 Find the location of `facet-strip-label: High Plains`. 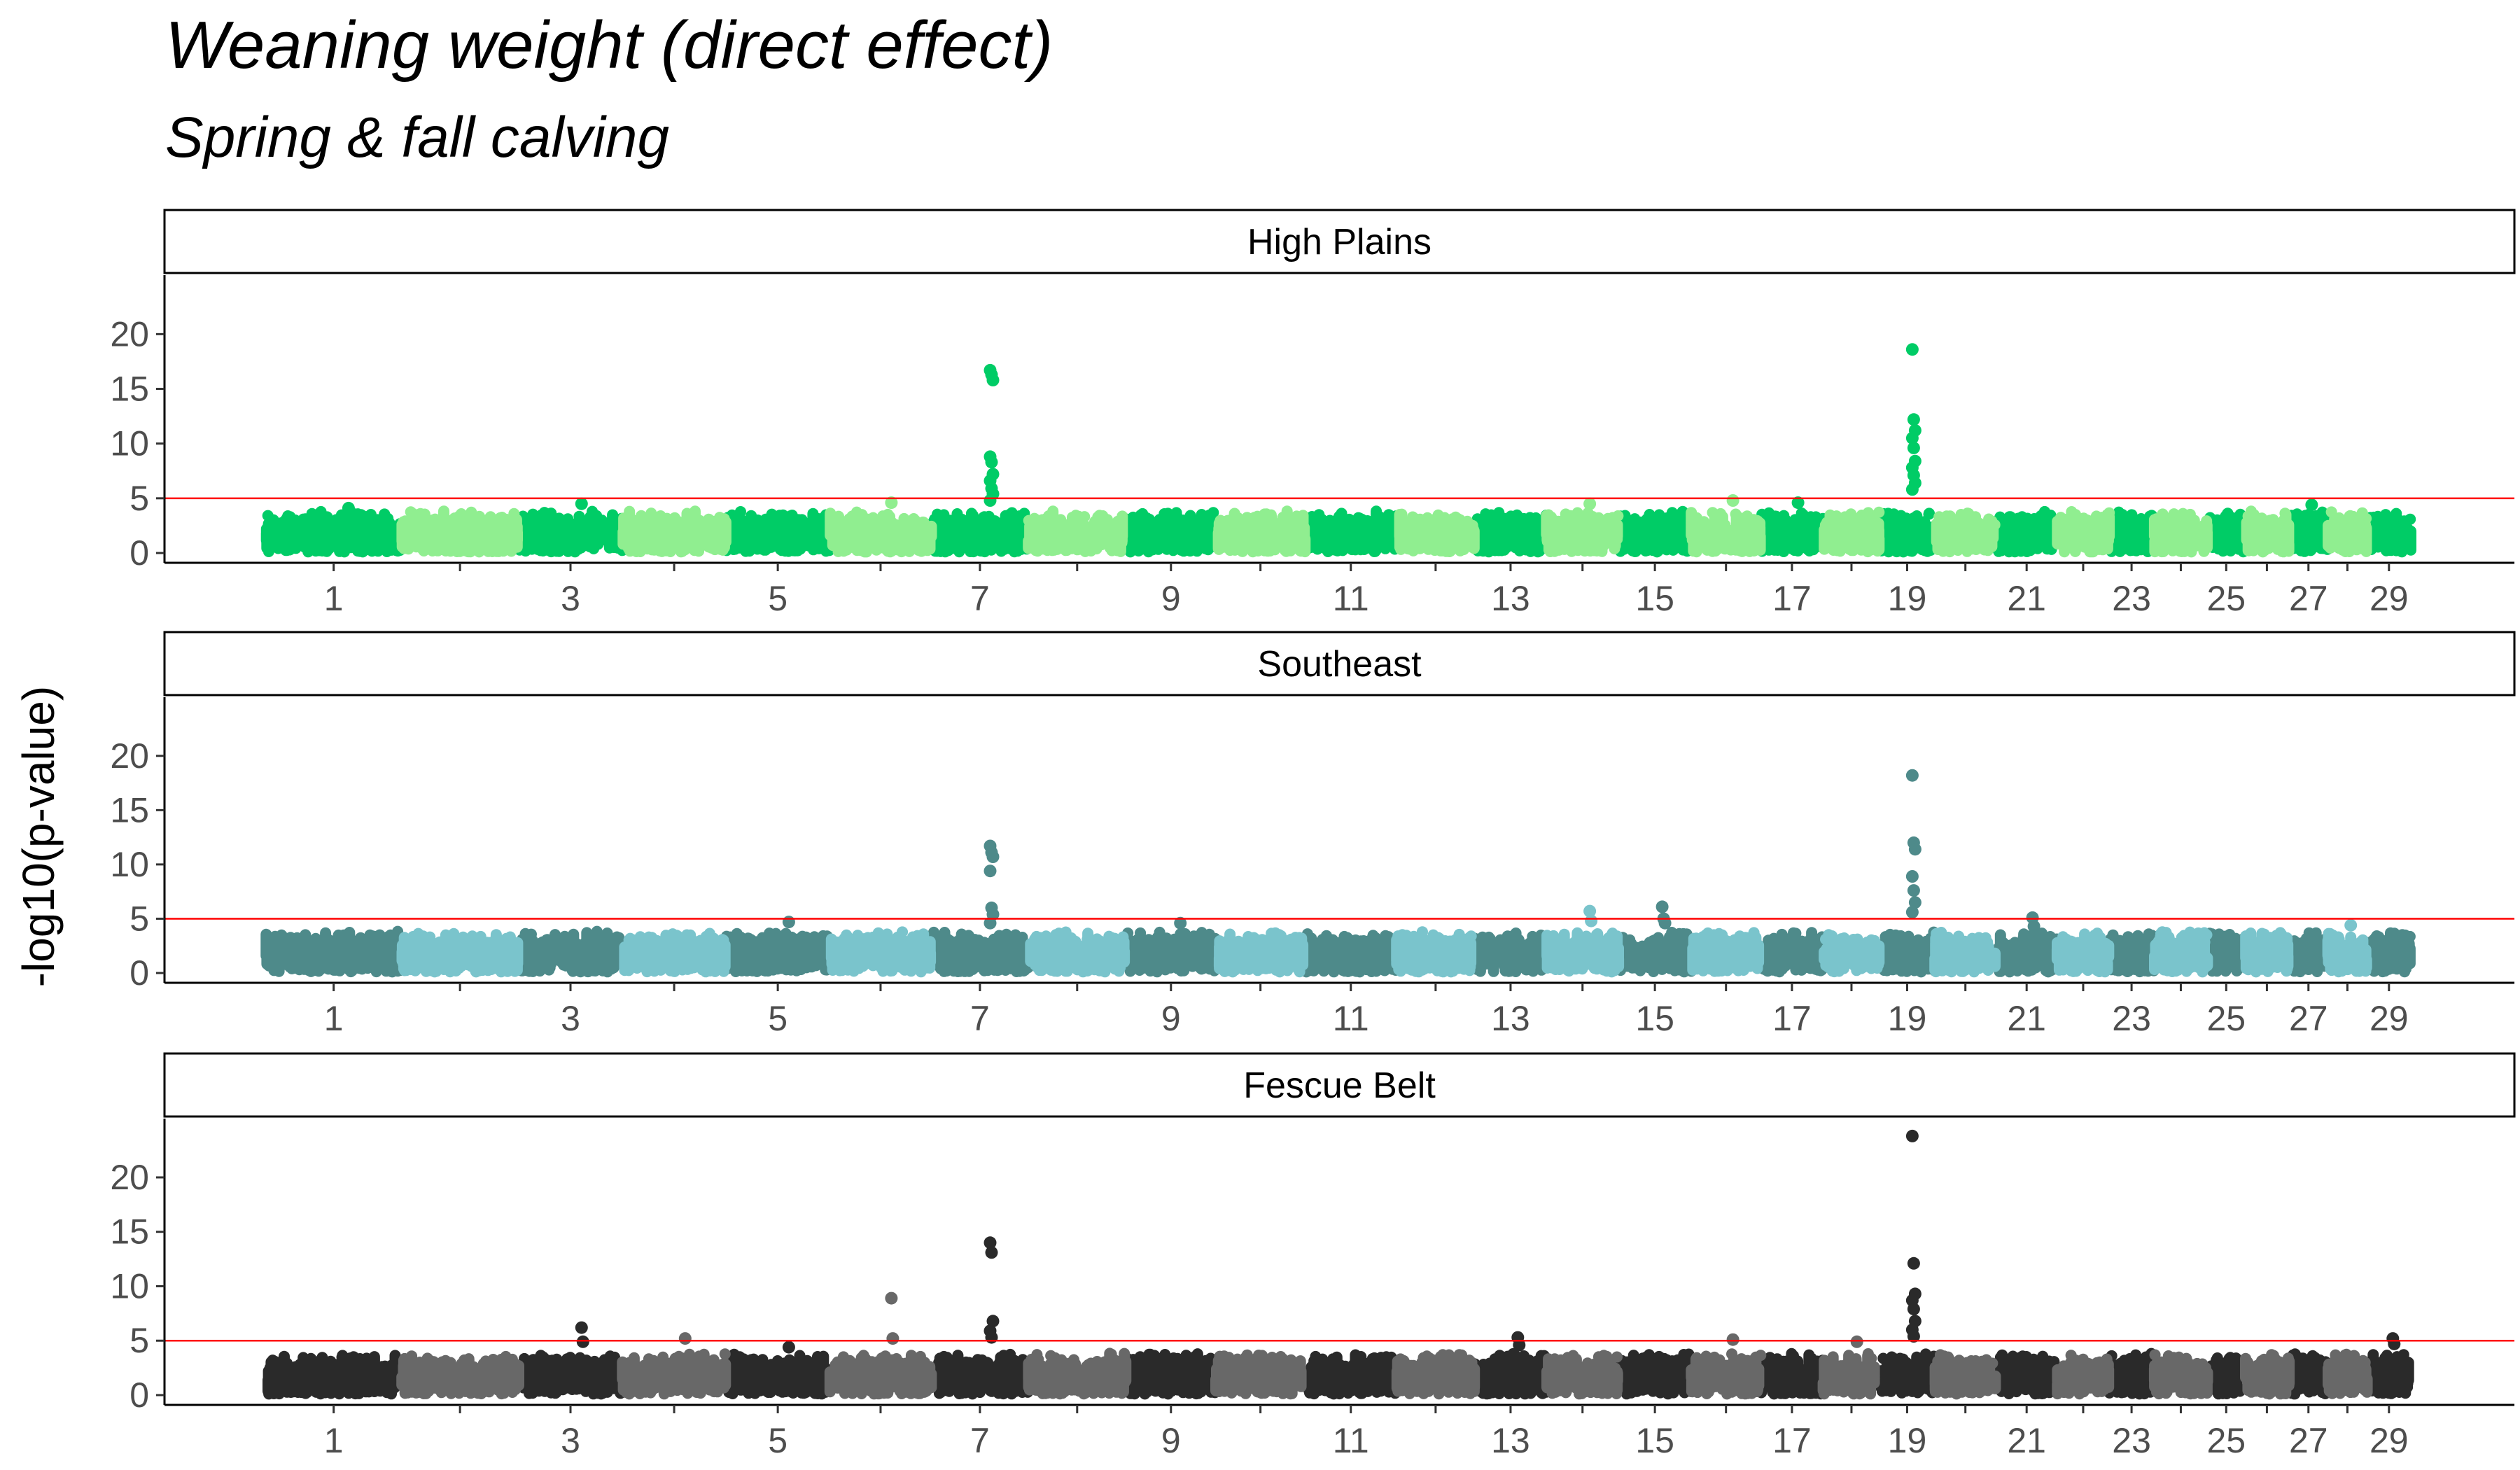

facet-strip-label: High Plains is located at coordinates (1339, 242).